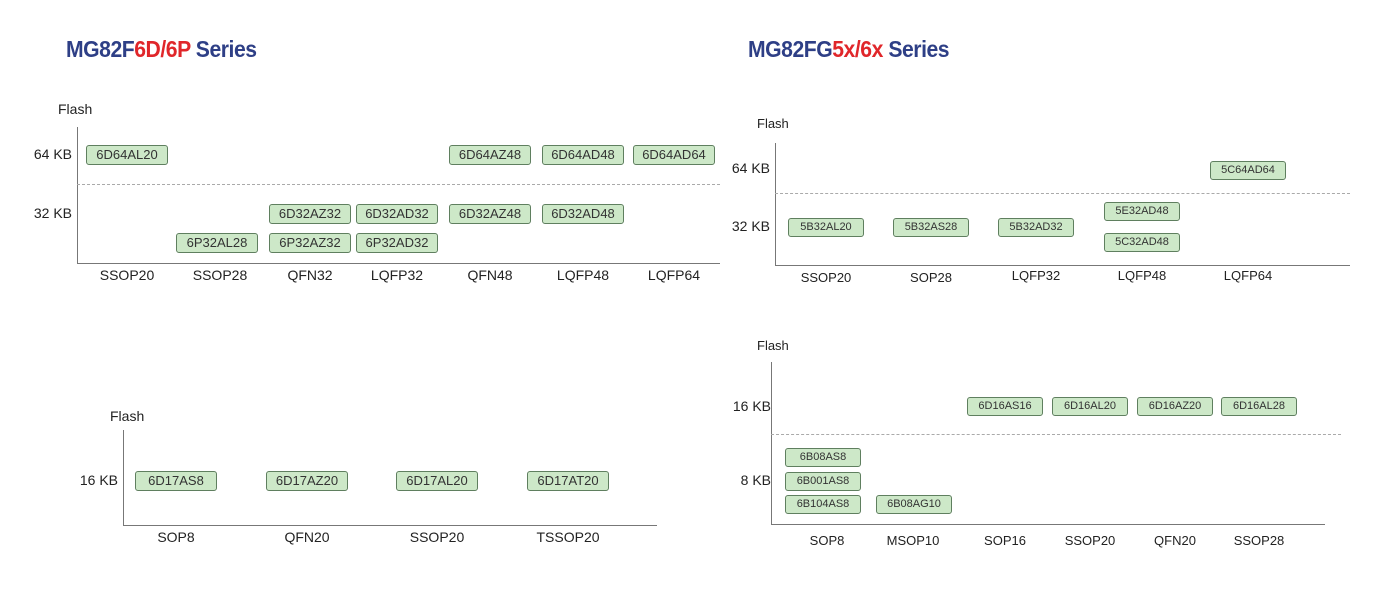 The image size is (1400, 600). What do you see at coordinates (397, 214) in the screenshot?
I see `part-chip: 6D32AD32` at bounding box center [397, 214].